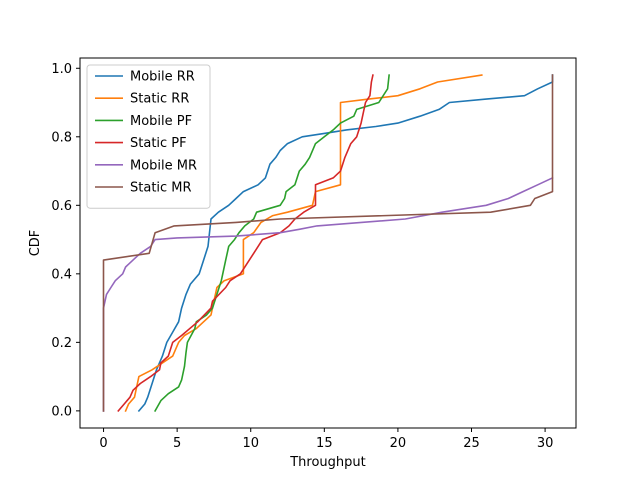  What do you see at coordinates (324, 443) in the screenshot?
I see `x-tick-label: 15` at bounding box center [324, 443].